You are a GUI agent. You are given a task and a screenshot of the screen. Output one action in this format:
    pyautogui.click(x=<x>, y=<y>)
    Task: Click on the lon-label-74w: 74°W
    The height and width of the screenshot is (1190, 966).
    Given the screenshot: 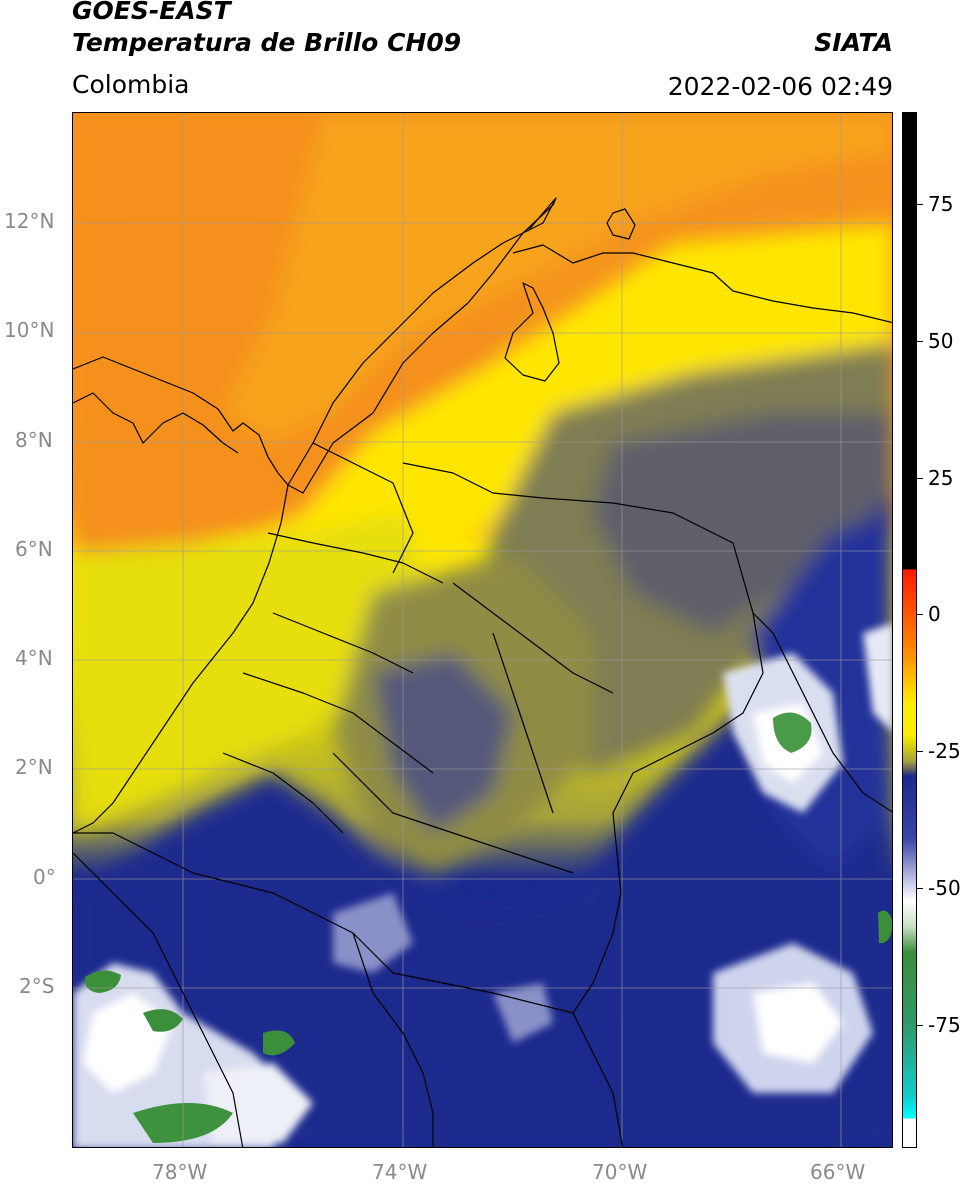 What is the action you would take?
    pyautogui.click(x=400, y=1172)
    